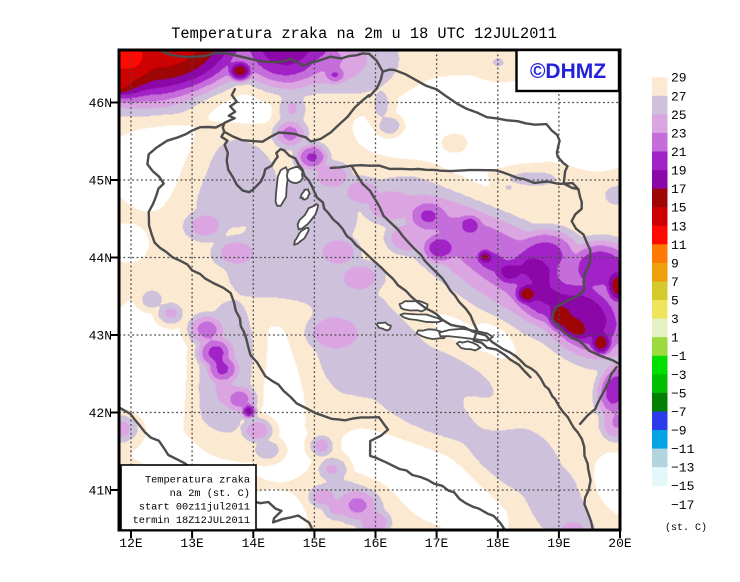 This screenshot has width=740, height=582. What do you see at coordinates (683, 449) in the screenshot?
I see `svg-text: −11` at bounding box center [683, 449].